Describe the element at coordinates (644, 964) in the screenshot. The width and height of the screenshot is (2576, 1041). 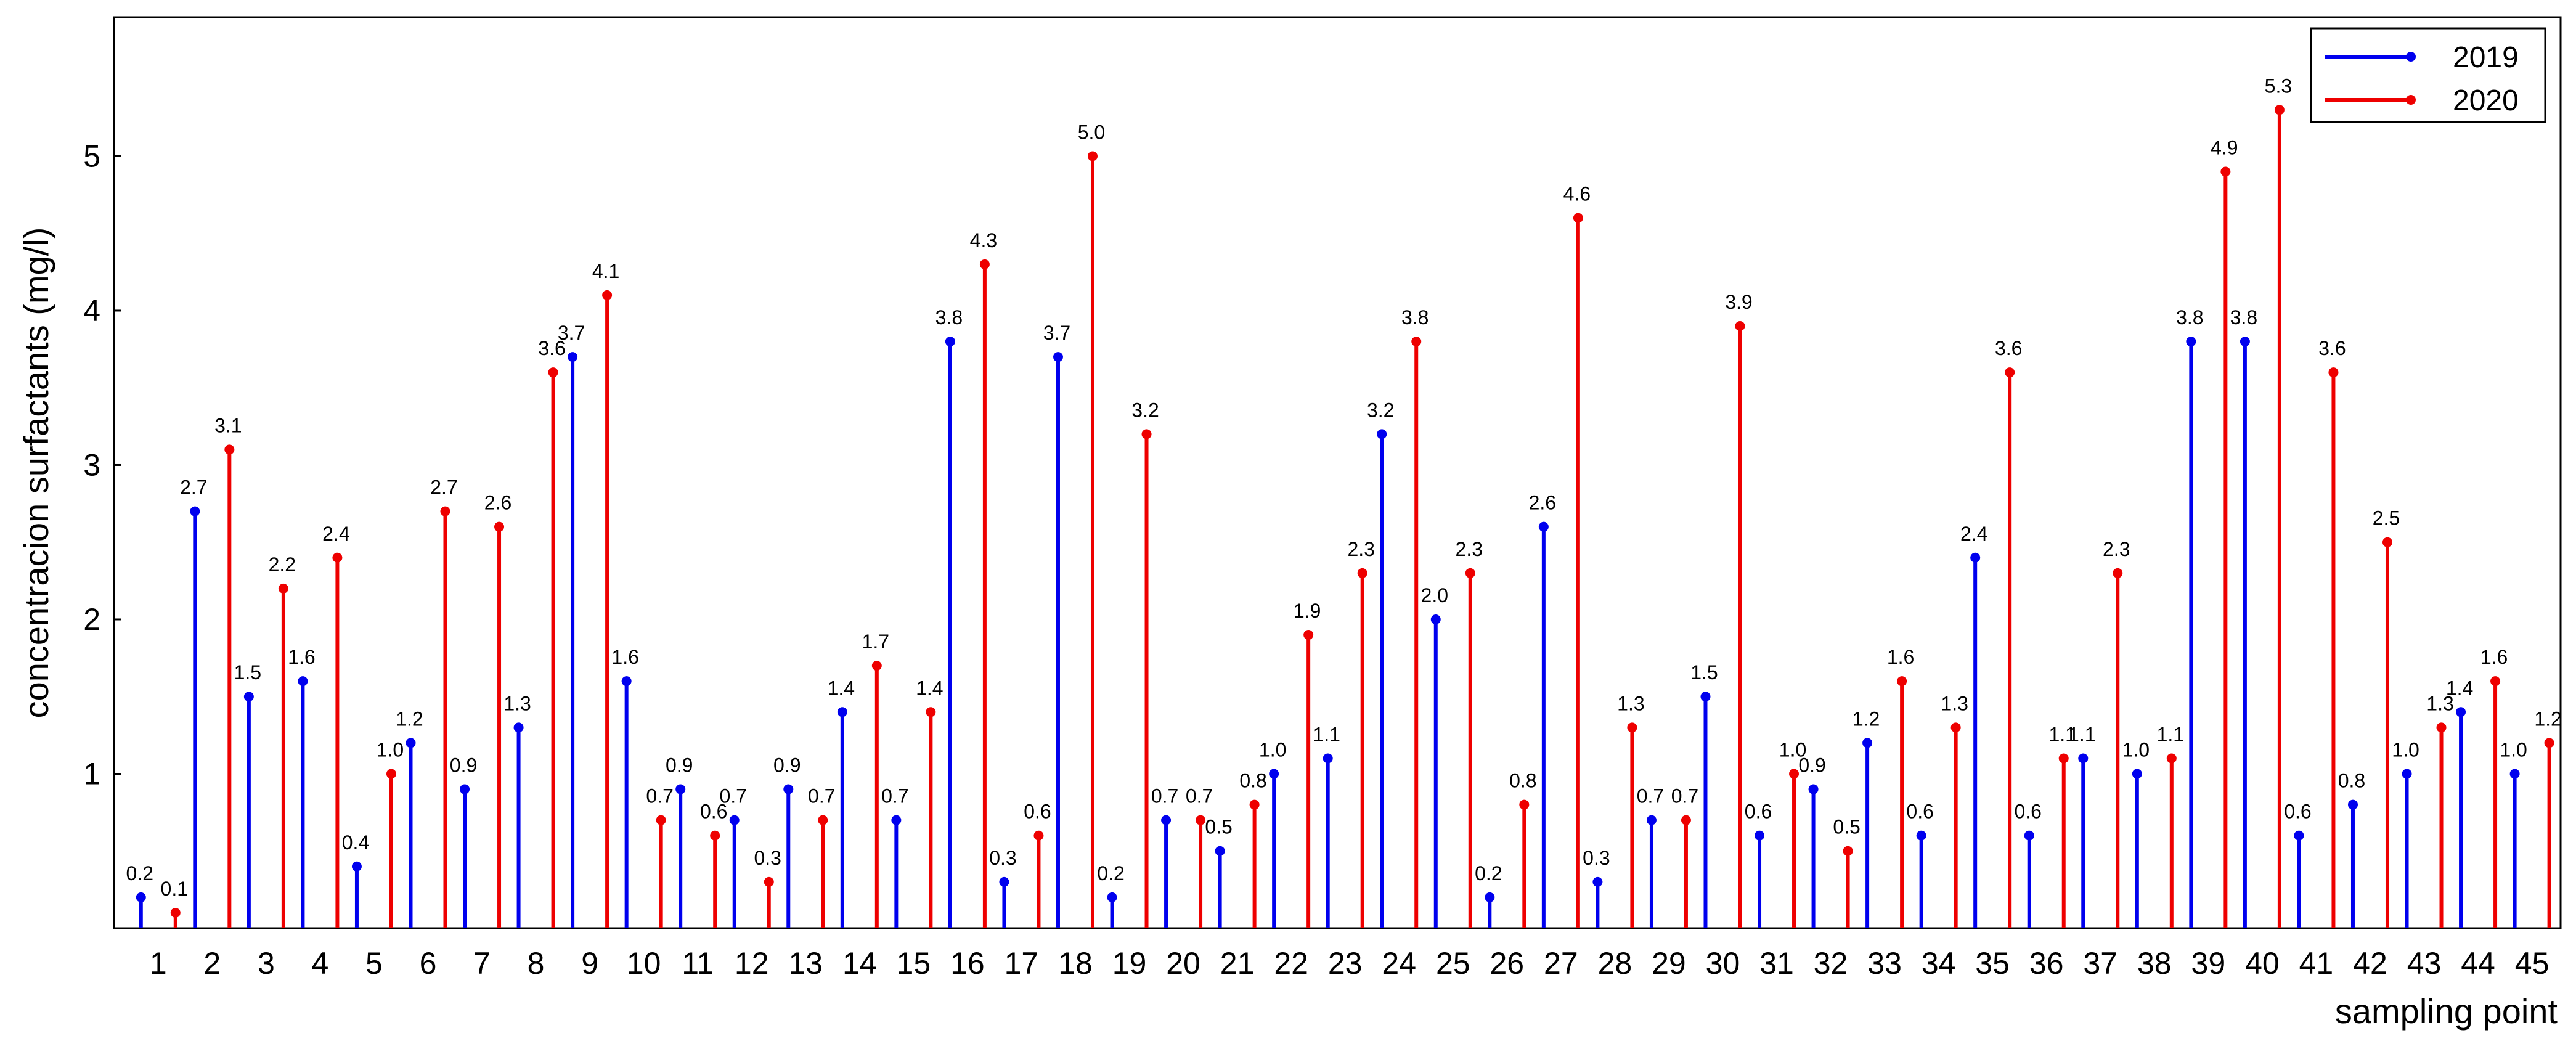
I see `x-tick-label: 10` at that location.